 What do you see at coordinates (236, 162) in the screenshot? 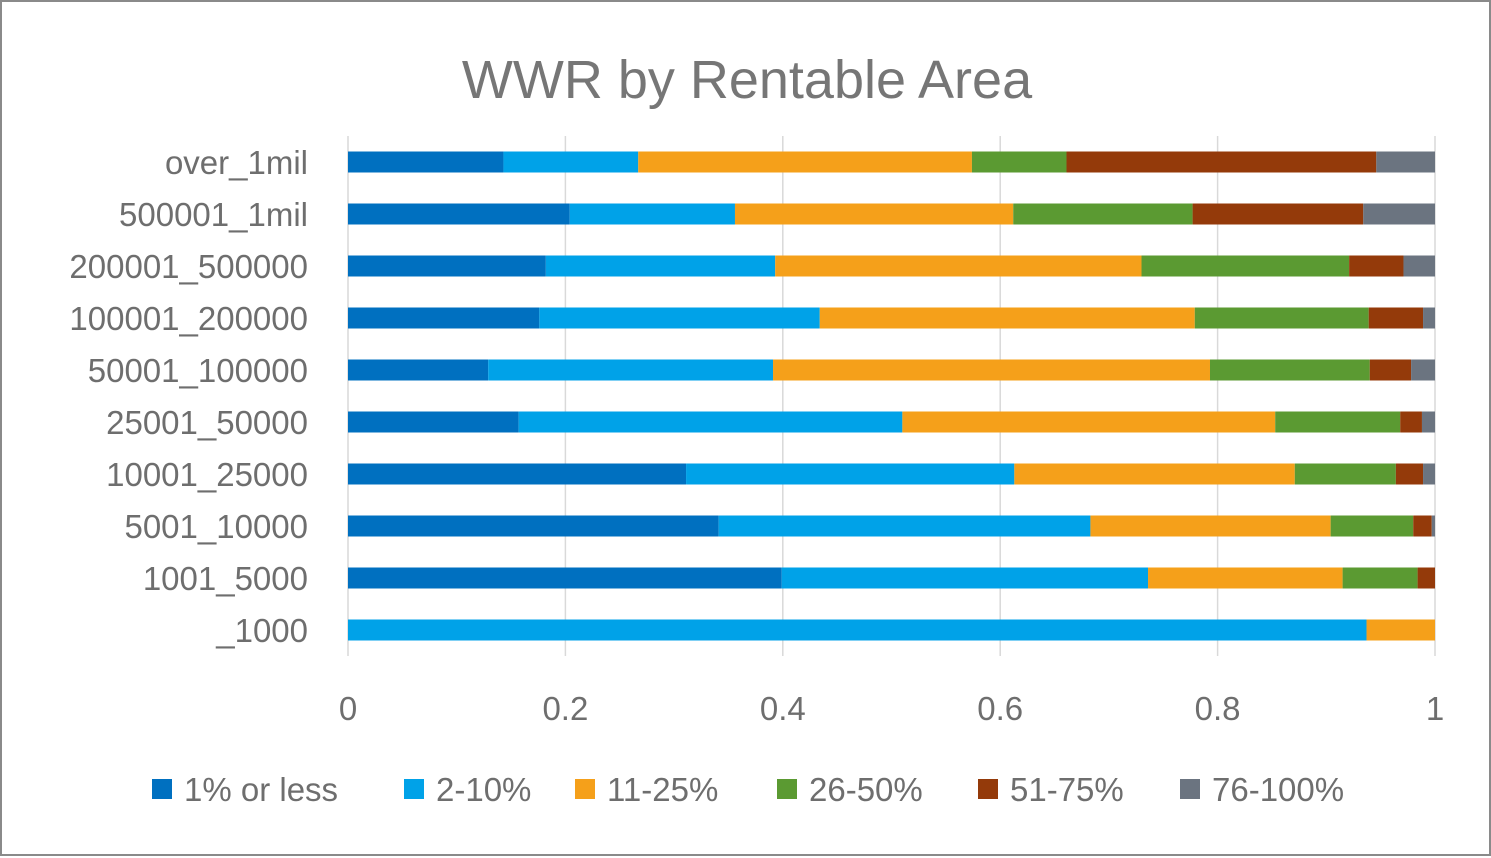
I see `category-label-over_1mil: over_1mil` at bounding box center [236, 162].